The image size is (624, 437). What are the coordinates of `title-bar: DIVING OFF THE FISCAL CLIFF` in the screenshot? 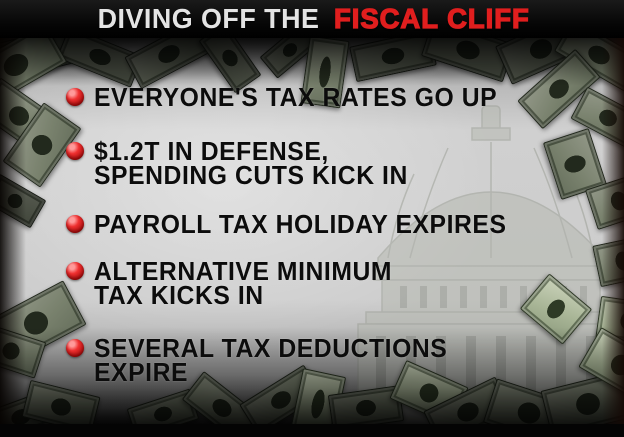 It's located at (312, 19).